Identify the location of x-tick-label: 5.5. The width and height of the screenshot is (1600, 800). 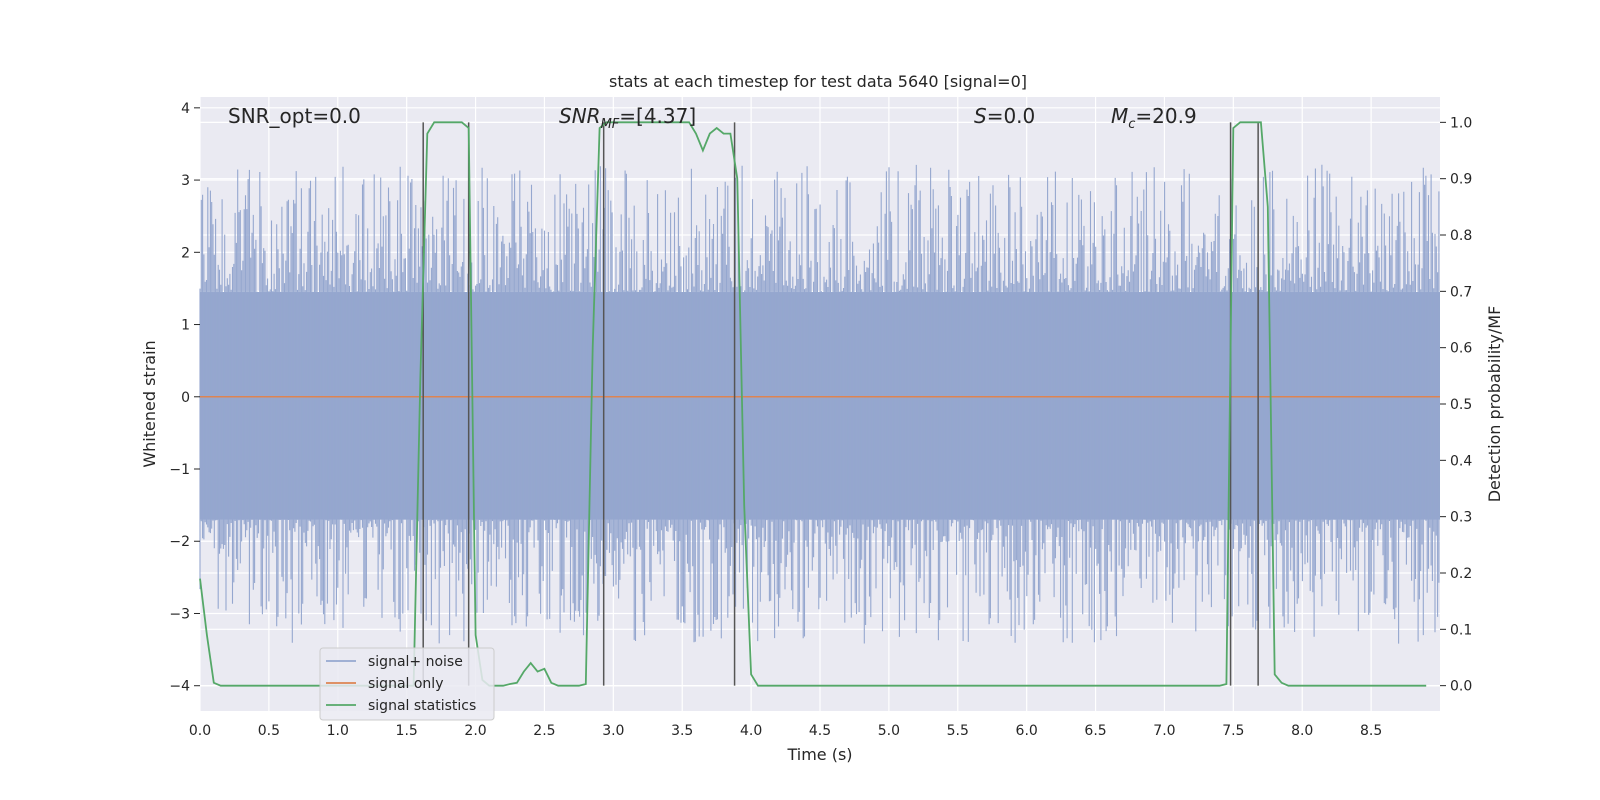
(958, 731).